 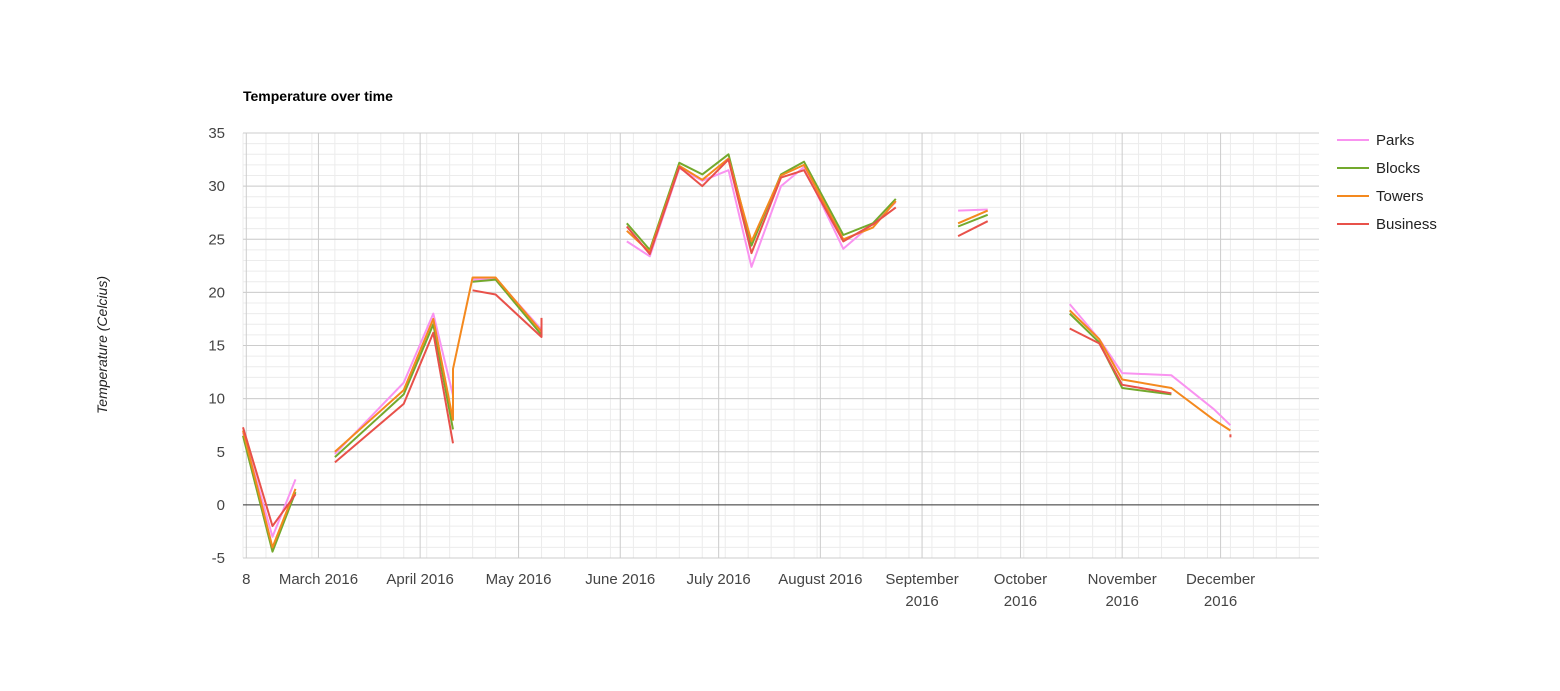 What do you see at coordinates (1406, 224) in the screenshot?
I see `legend-label: Business` at bounding box center [1406, 224].